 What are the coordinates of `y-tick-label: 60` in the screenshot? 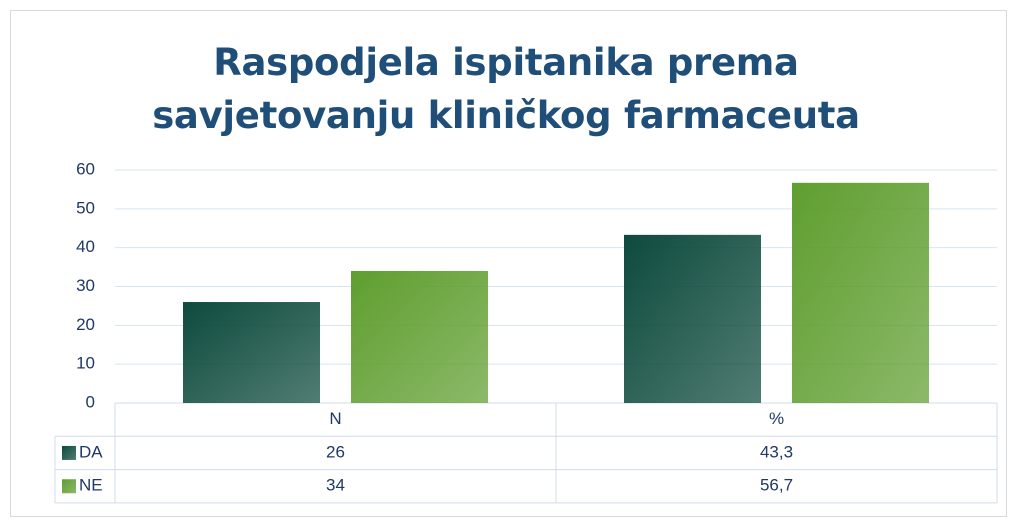 It's located at (85, 168).